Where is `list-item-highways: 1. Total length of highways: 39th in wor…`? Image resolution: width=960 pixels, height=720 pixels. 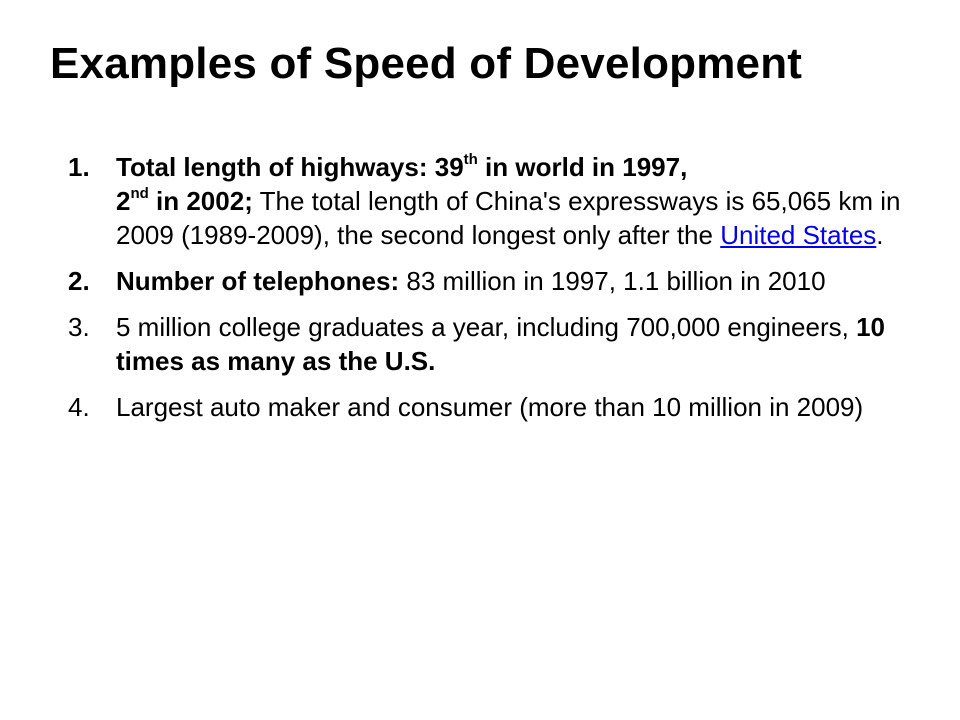 list-item-highways: 1. Total length of highways: 39th in wor… is located at coordinates (493, 201).